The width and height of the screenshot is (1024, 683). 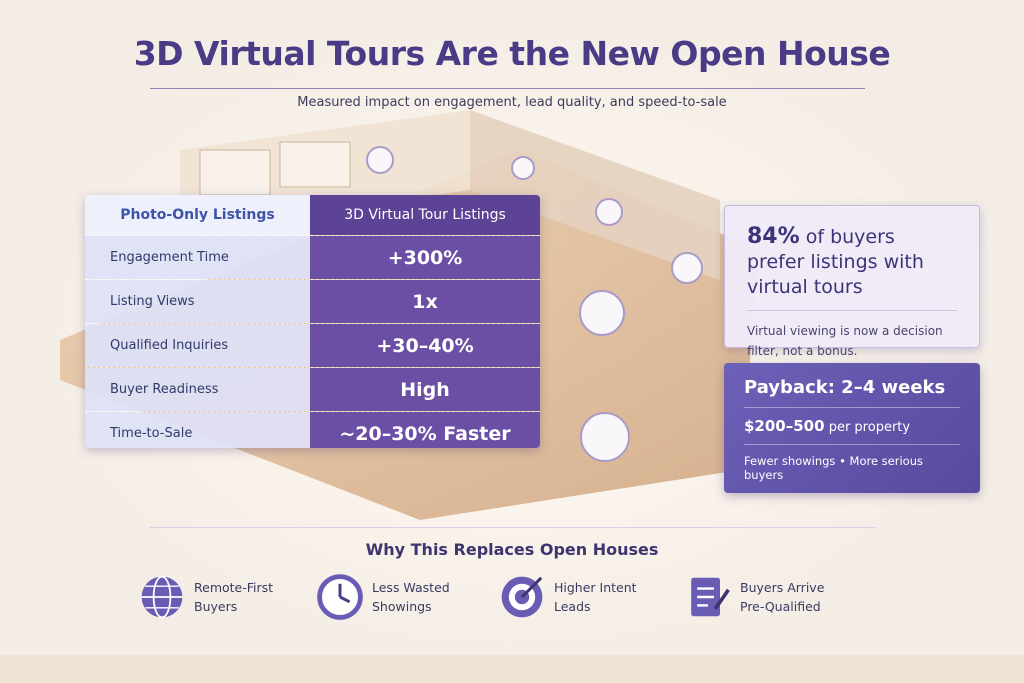 I want to click on row-label: Time-to-Sale, so click(x=197, y=430).